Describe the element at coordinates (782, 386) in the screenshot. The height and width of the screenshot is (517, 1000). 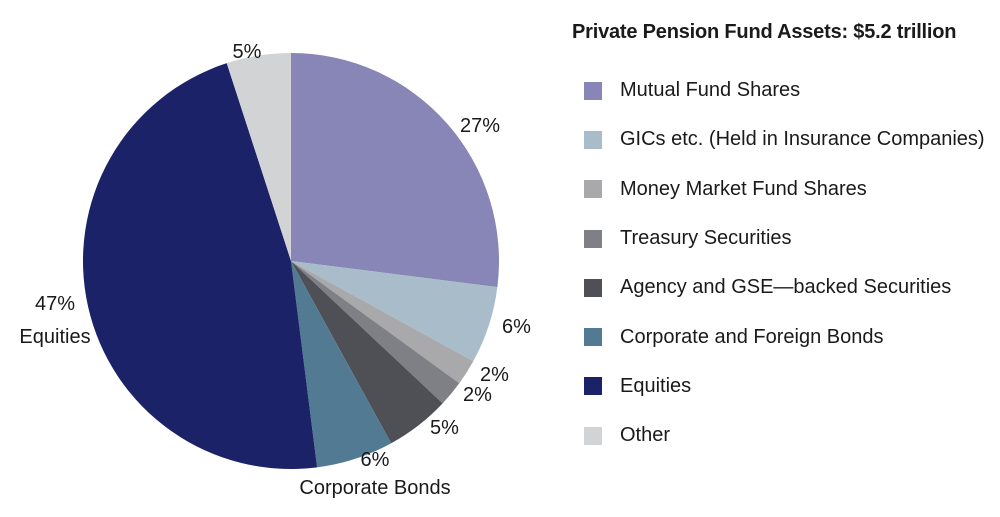
I see `legend-item: Equities` at that location.